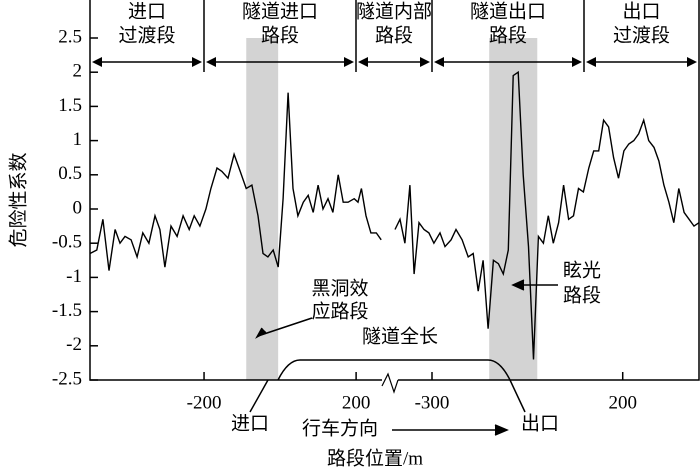 The width and height of the screenshot is (700, 474). Describe the element at coordinates (78, 139) in the screenshot. I see `y-tick-label: 1` at that location.